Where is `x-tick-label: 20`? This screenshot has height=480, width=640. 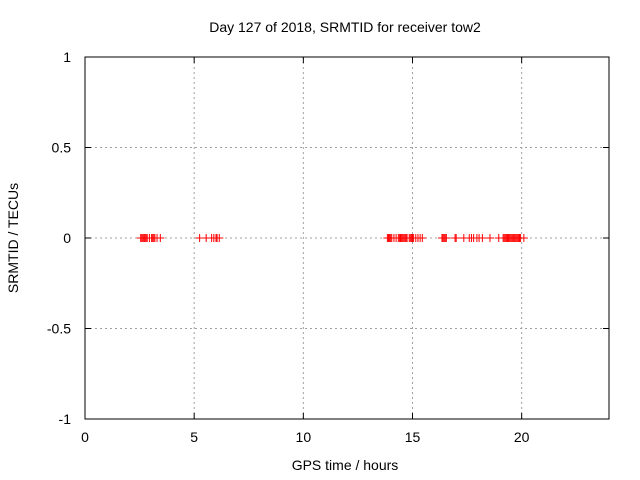 x-tick-label: 20 is located at coordinates (522, 437).